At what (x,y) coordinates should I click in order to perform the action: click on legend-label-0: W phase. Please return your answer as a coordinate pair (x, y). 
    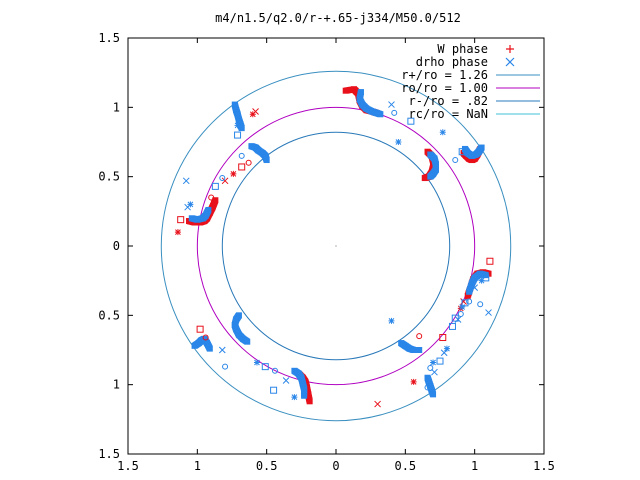
    Looking at the image, I should click on (462, 49).